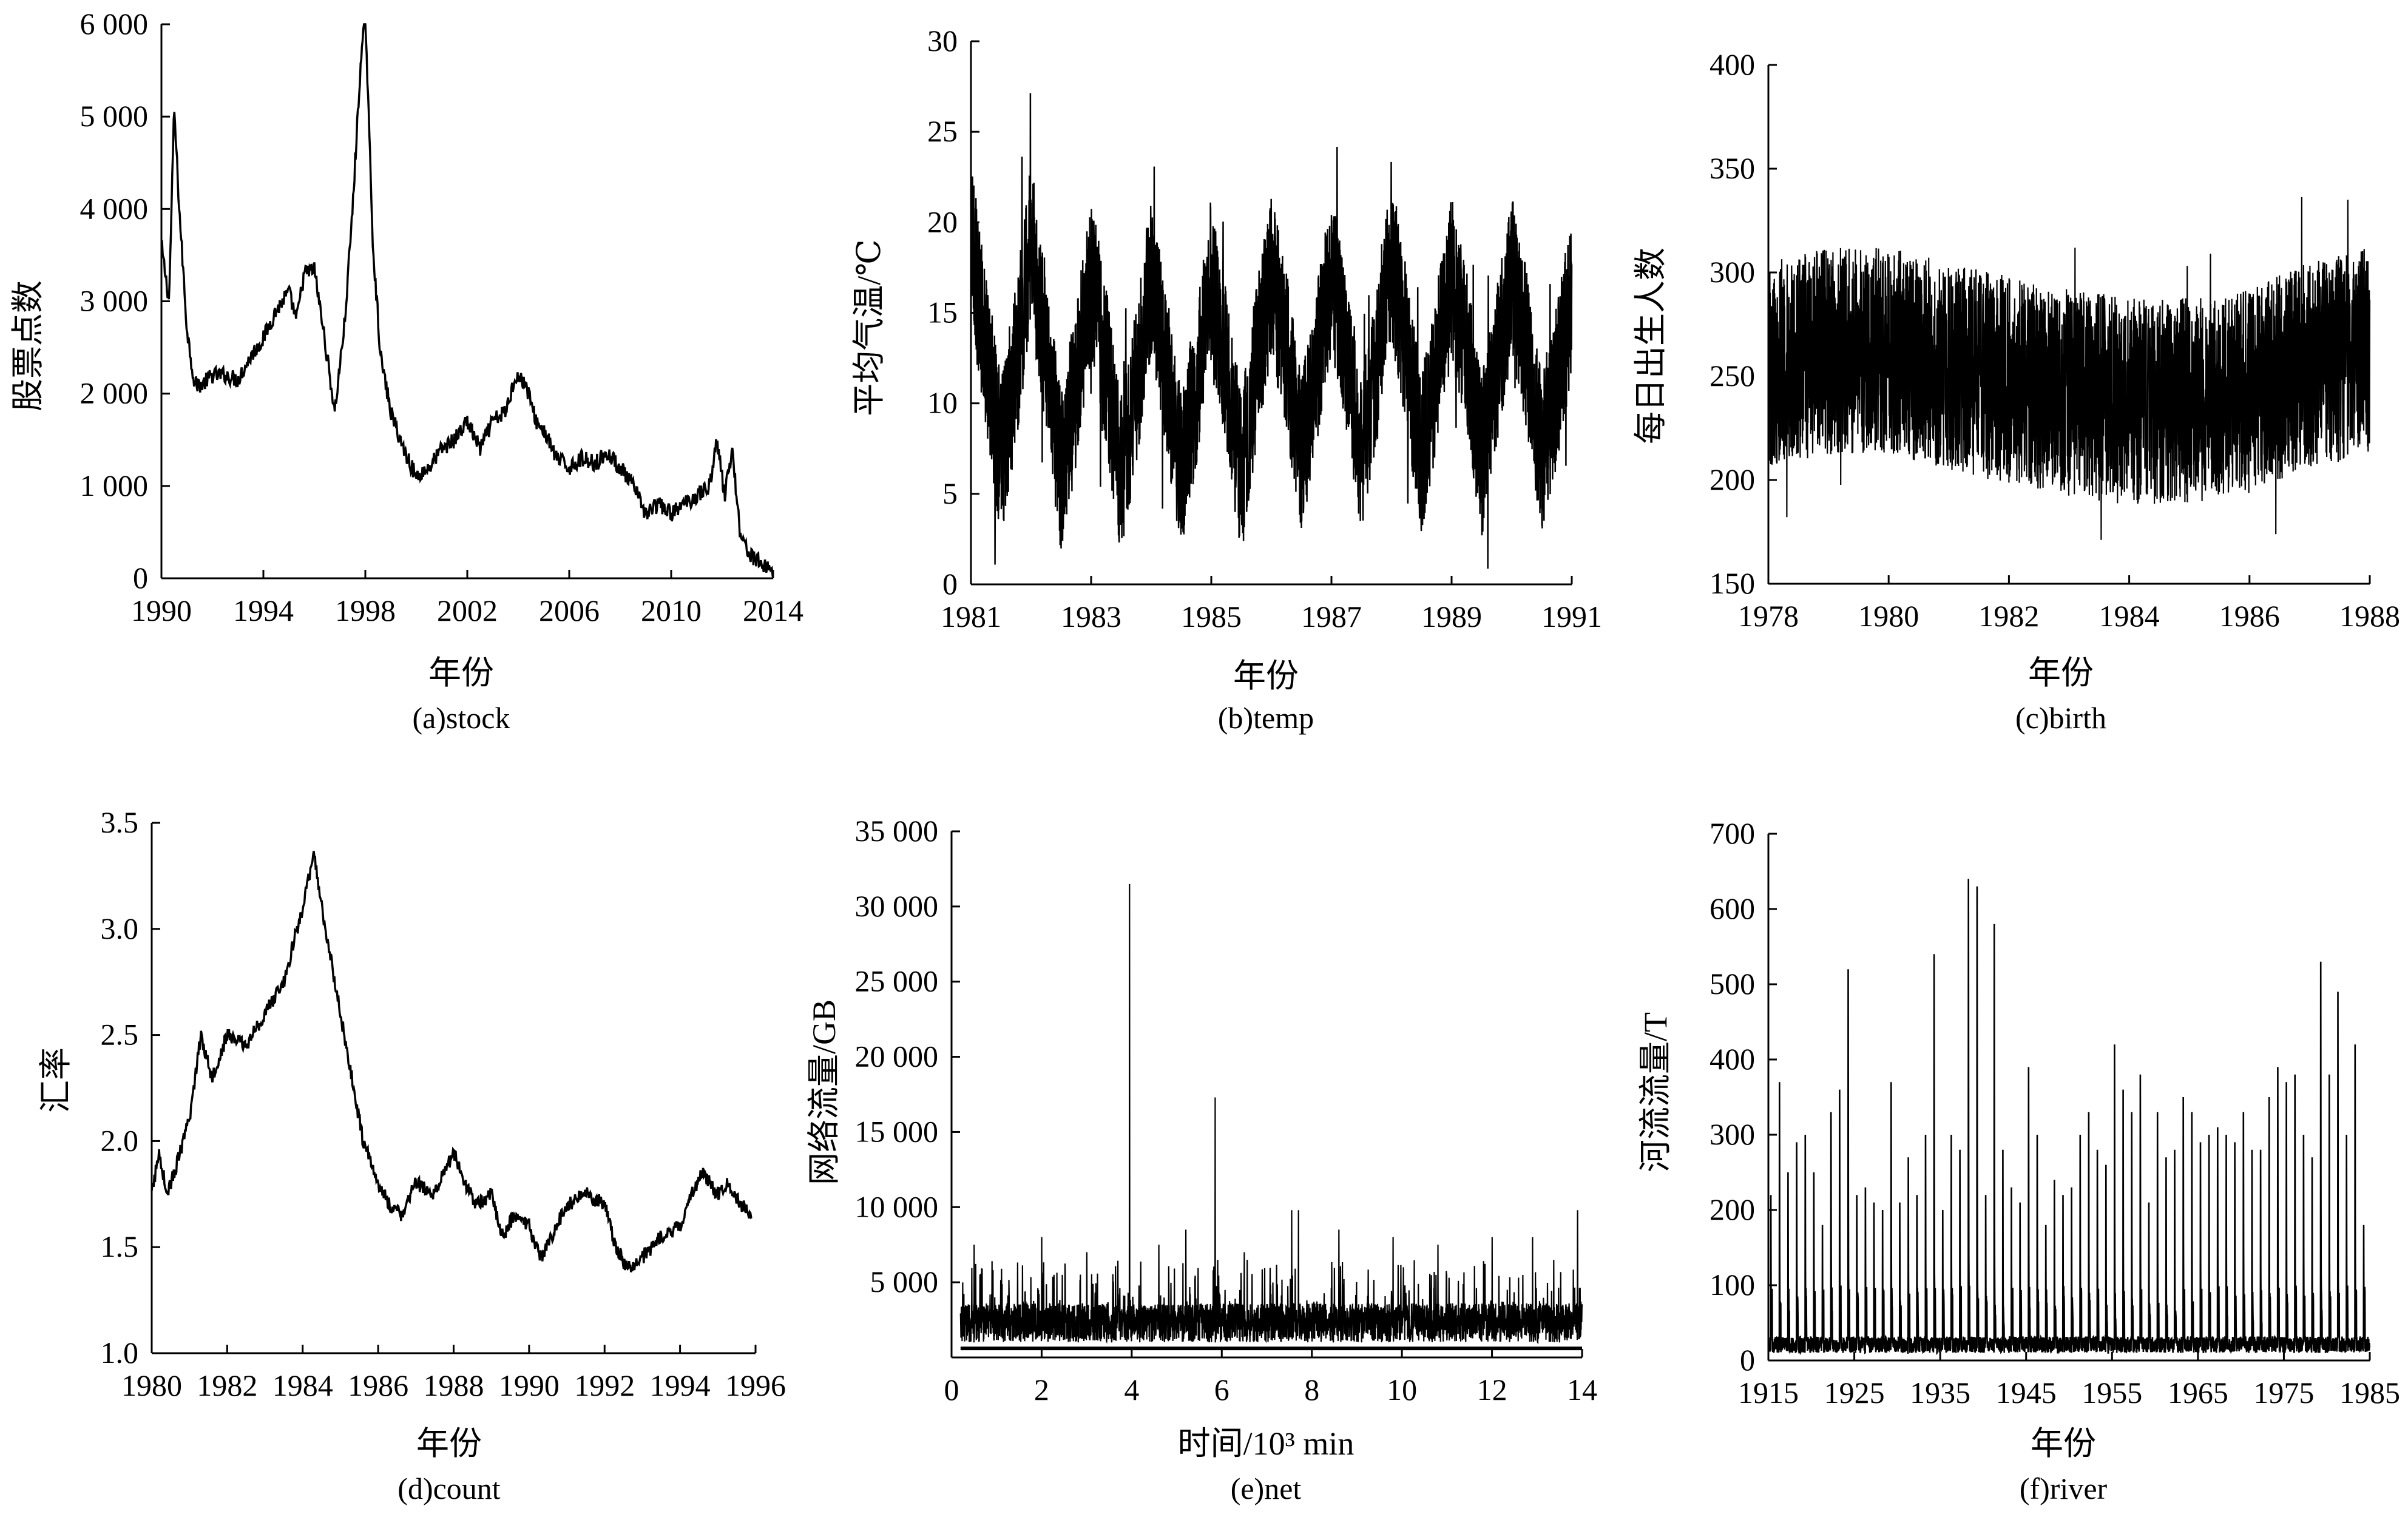  Describe the element at coordinates (2112, 1393) in the screenshot. I see `x-tick-label: 1955` at that location.